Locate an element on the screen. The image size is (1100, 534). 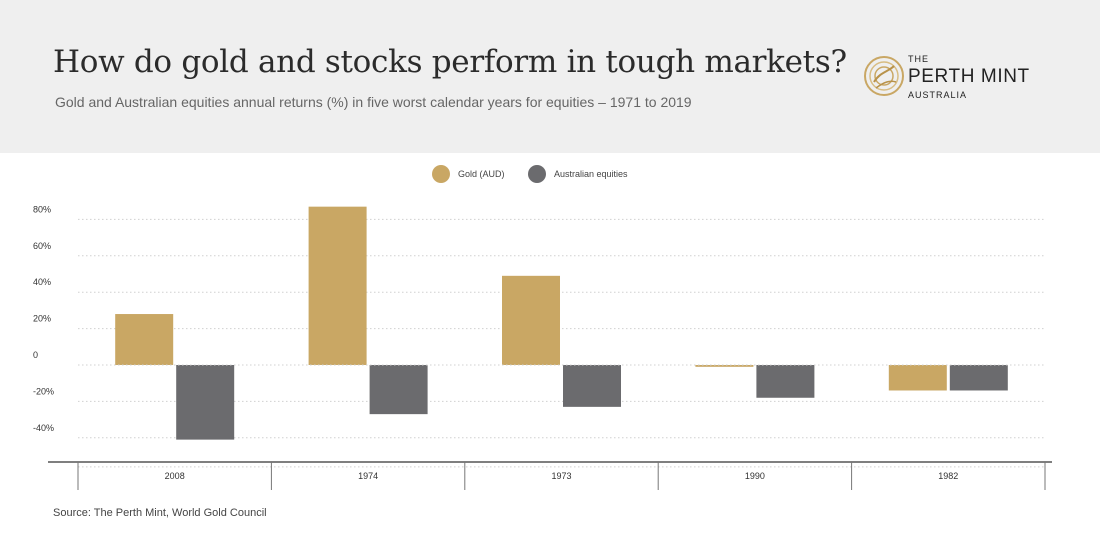
legend-swatch-equities is located at coordinates (537, 174).